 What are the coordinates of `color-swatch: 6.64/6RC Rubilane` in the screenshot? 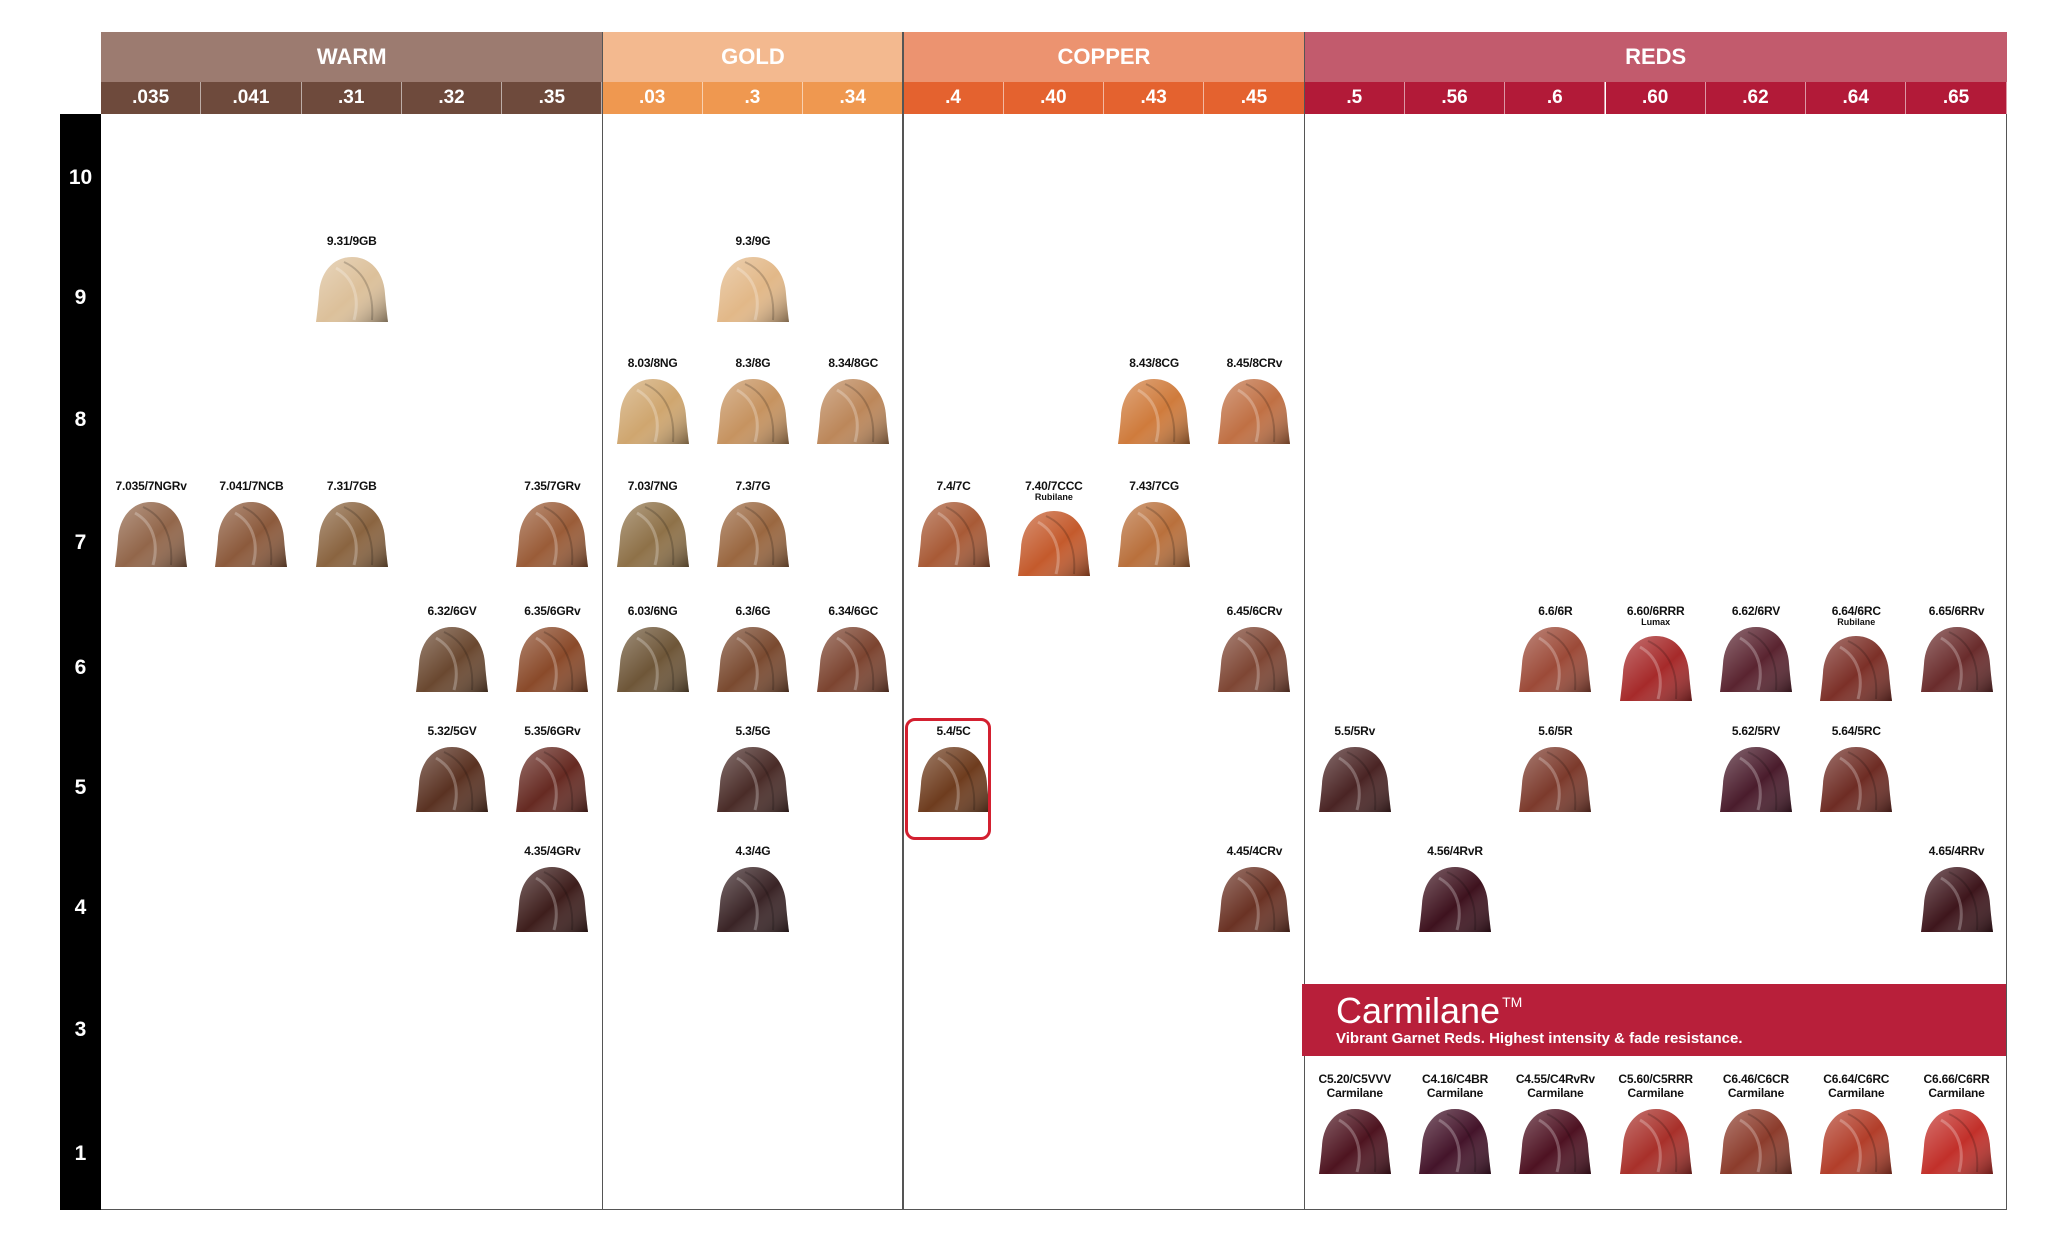 It's located at (1856, 654).